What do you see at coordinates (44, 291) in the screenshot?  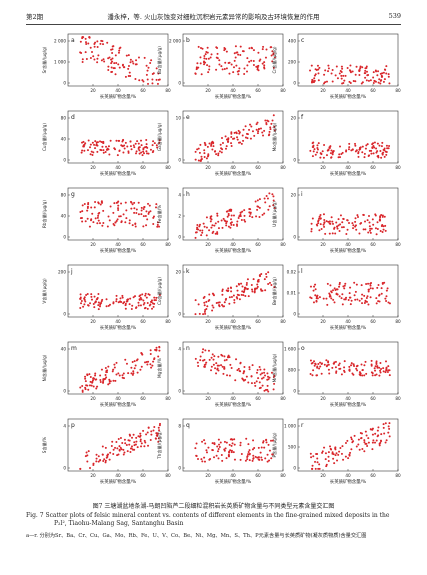 I see `y-axis-label: V含量/(μg/g)` at bounding box center [44, 291].